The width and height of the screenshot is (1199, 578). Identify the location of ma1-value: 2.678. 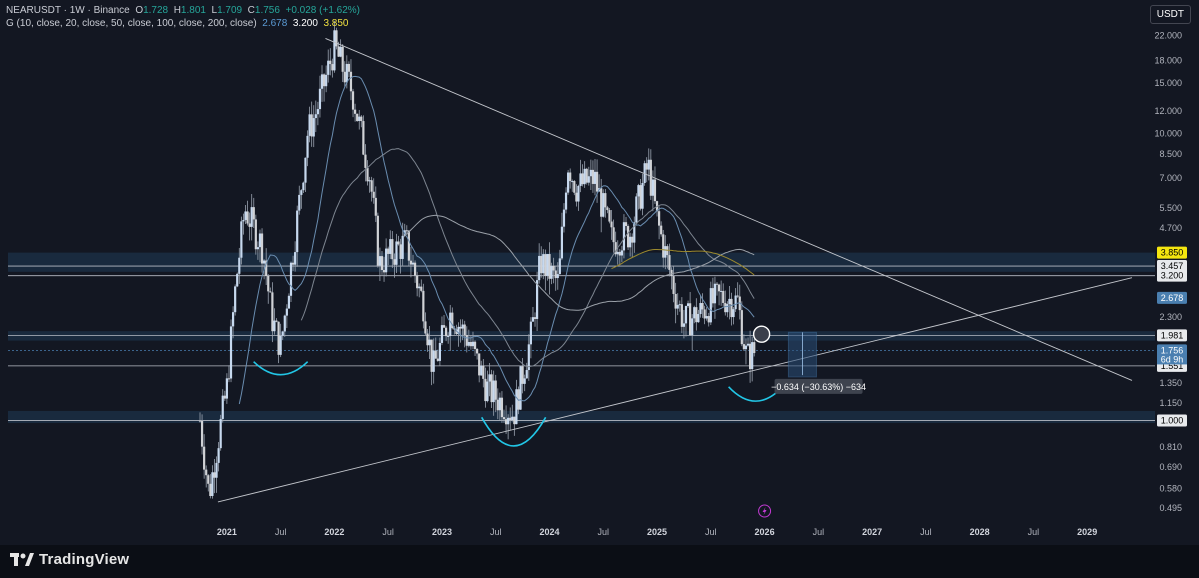
(275, 23).